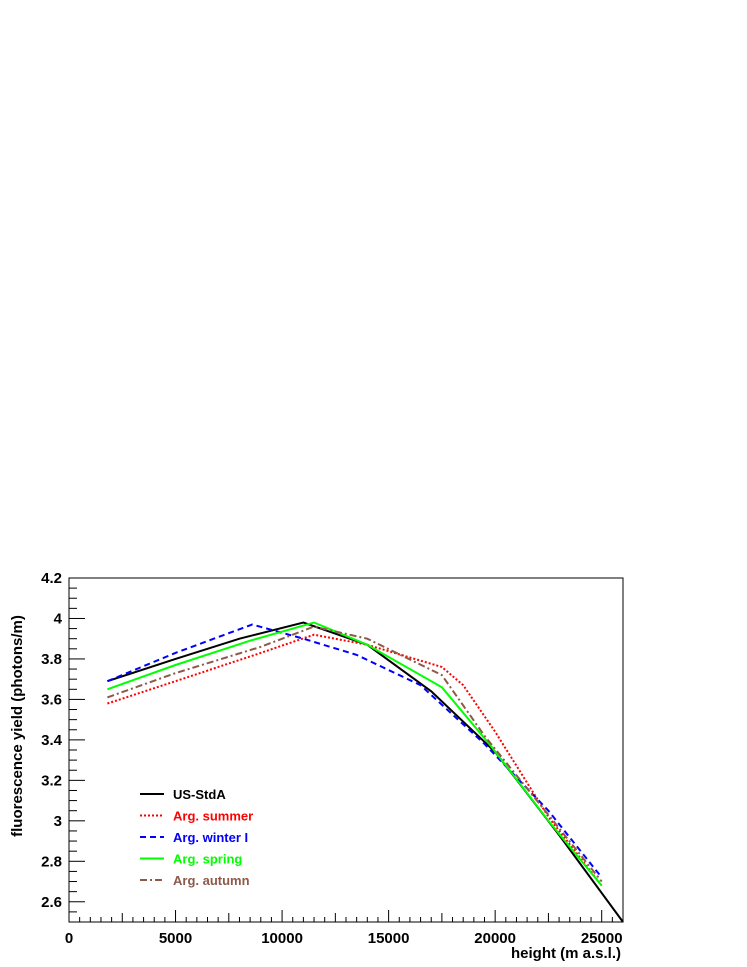  I want to click on y-tick-label: 3, so click(58, 821).